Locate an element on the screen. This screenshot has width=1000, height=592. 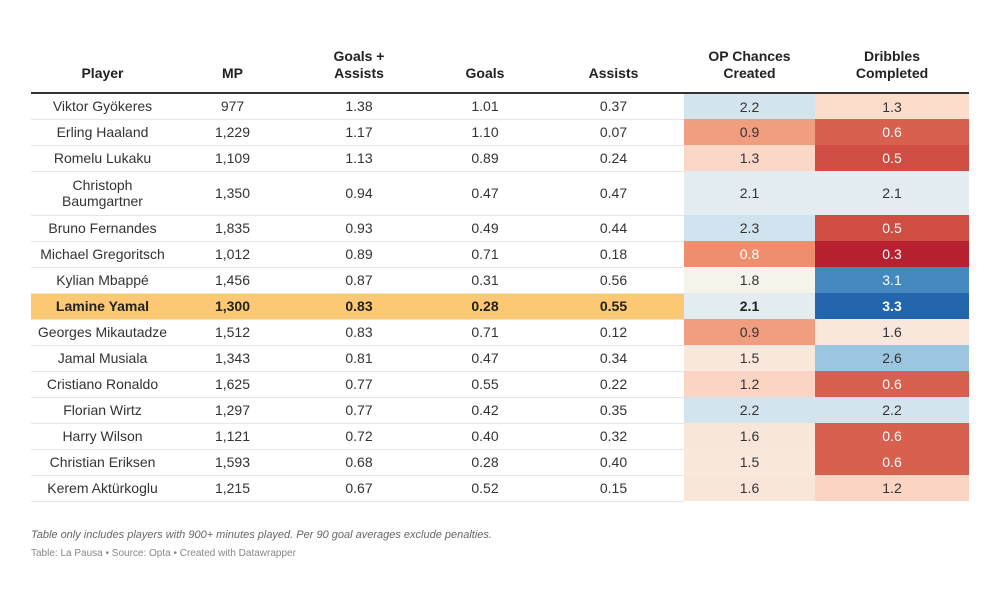
header-label: MP is located at coordinates (232, 73).